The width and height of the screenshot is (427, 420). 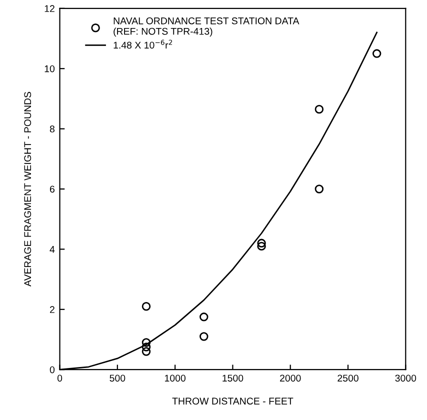 I want to click on x-axis-title: THROW DISTANCE - FEET, so click(x=233, y=401).